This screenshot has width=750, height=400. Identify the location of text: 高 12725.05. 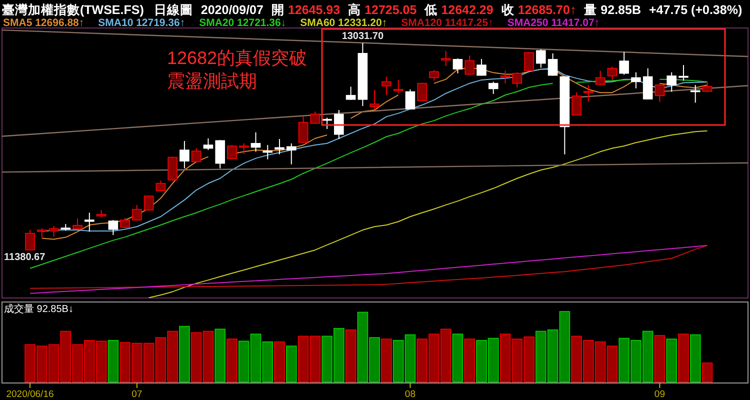
(382, 9).